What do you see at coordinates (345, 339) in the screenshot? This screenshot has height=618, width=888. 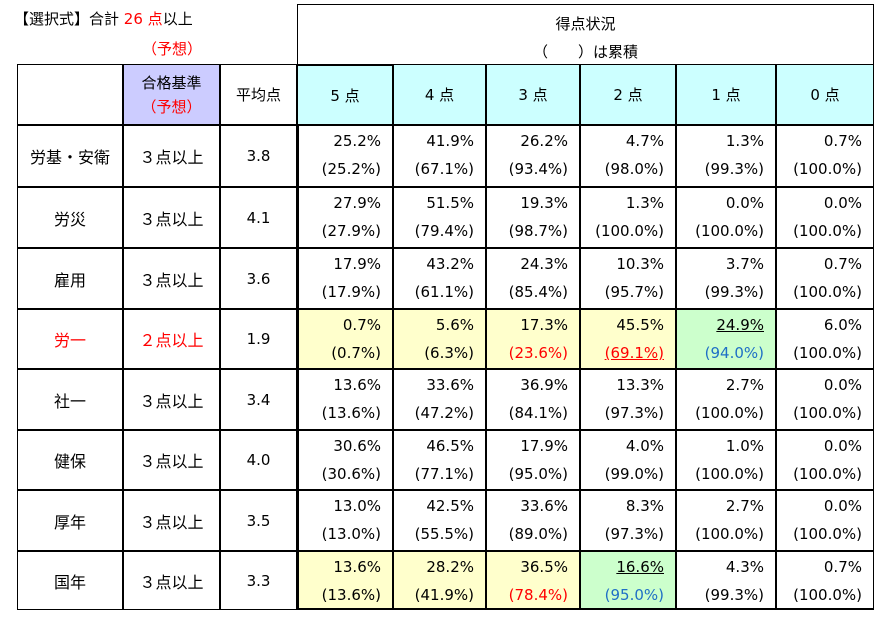 I see `score-cell: 0.7% (0.7%)` at bounding box center [345, 339].